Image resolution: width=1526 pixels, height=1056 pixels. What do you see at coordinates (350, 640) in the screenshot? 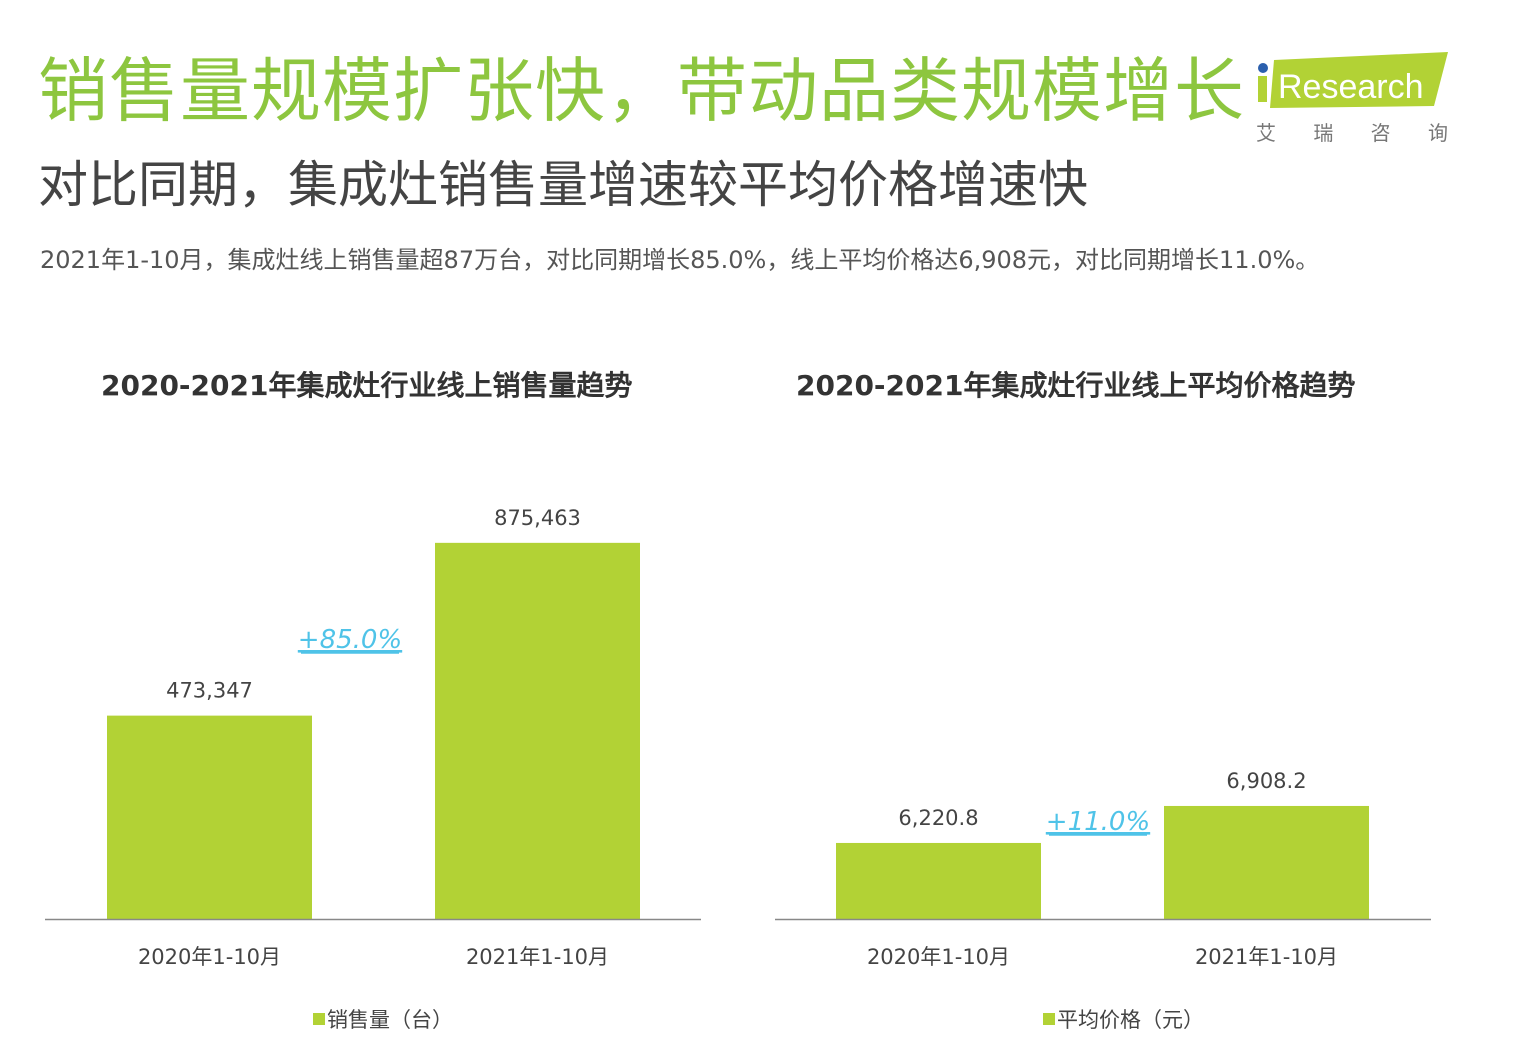
I see `growth-annotation: +85.0%` at bounding box center [350, 640].